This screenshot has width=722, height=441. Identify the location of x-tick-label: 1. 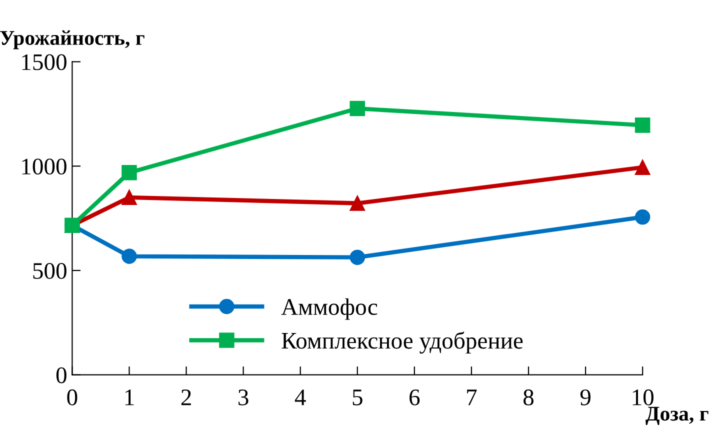
(129, 398).